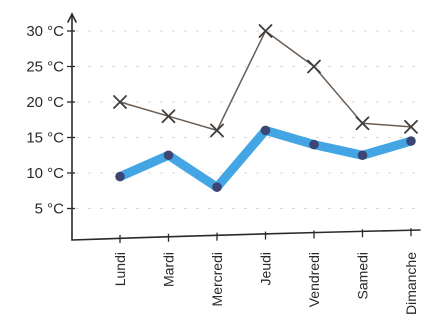 The image size is (427, 327). Describe the element at coordinates (45, 173) in the screenshot. I see `y-tick-label: 10 °C` at that location.